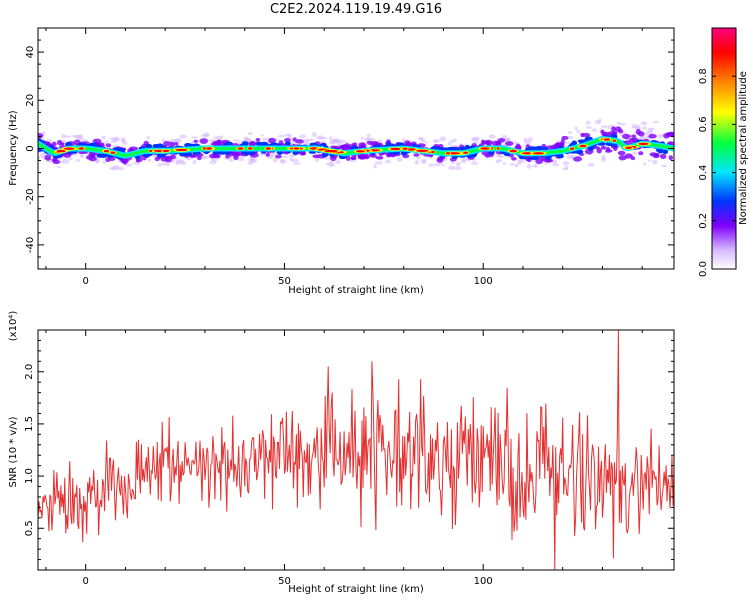 This screenshot has height=600, width=750. I want to click on colorbar-tick-label: 0.4, so click(703, 173).